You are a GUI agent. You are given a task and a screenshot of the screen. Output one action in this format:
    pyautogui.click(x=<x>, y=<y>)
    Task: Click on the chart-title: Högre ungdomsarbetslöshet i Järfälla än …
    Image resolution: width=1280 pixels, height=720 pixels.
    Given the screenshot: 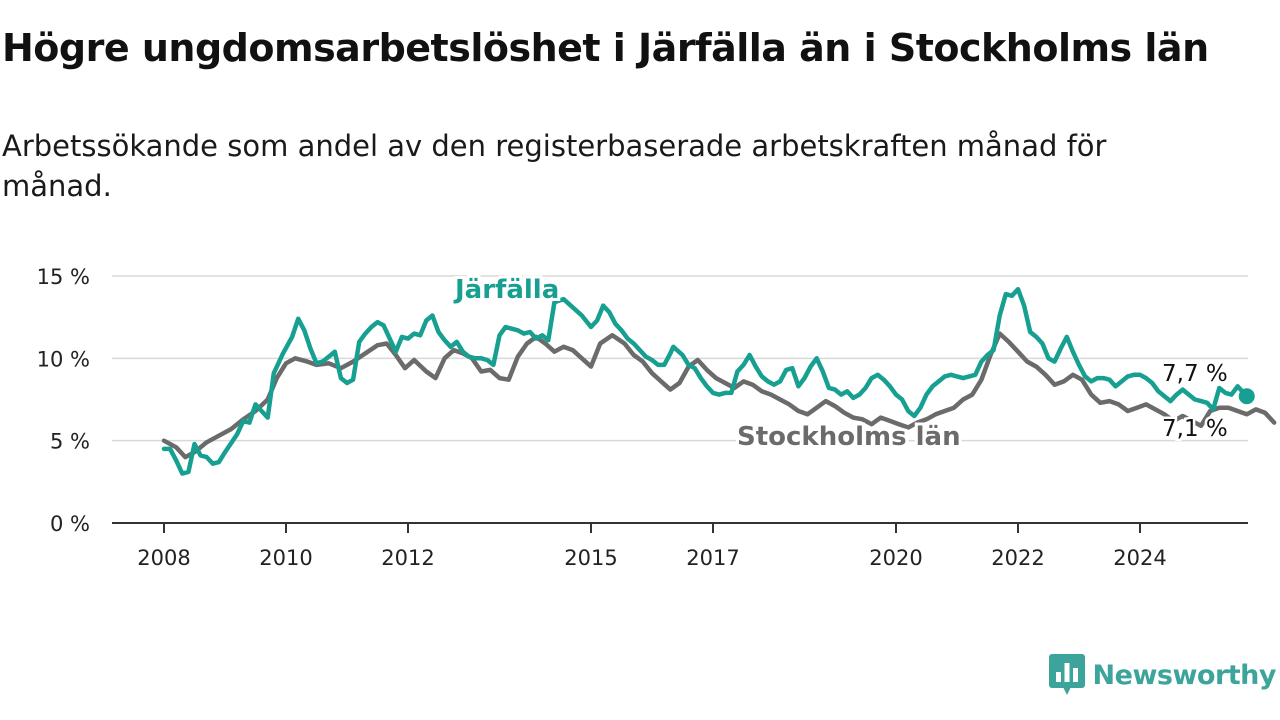 What is the action you would take?
    pyautogui.click(x=605, y=48)
    